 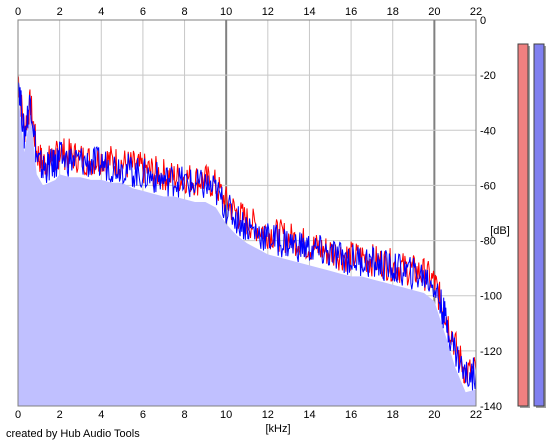 I want to click on x-tick-top-label: 6, so click(x=143, y=12).